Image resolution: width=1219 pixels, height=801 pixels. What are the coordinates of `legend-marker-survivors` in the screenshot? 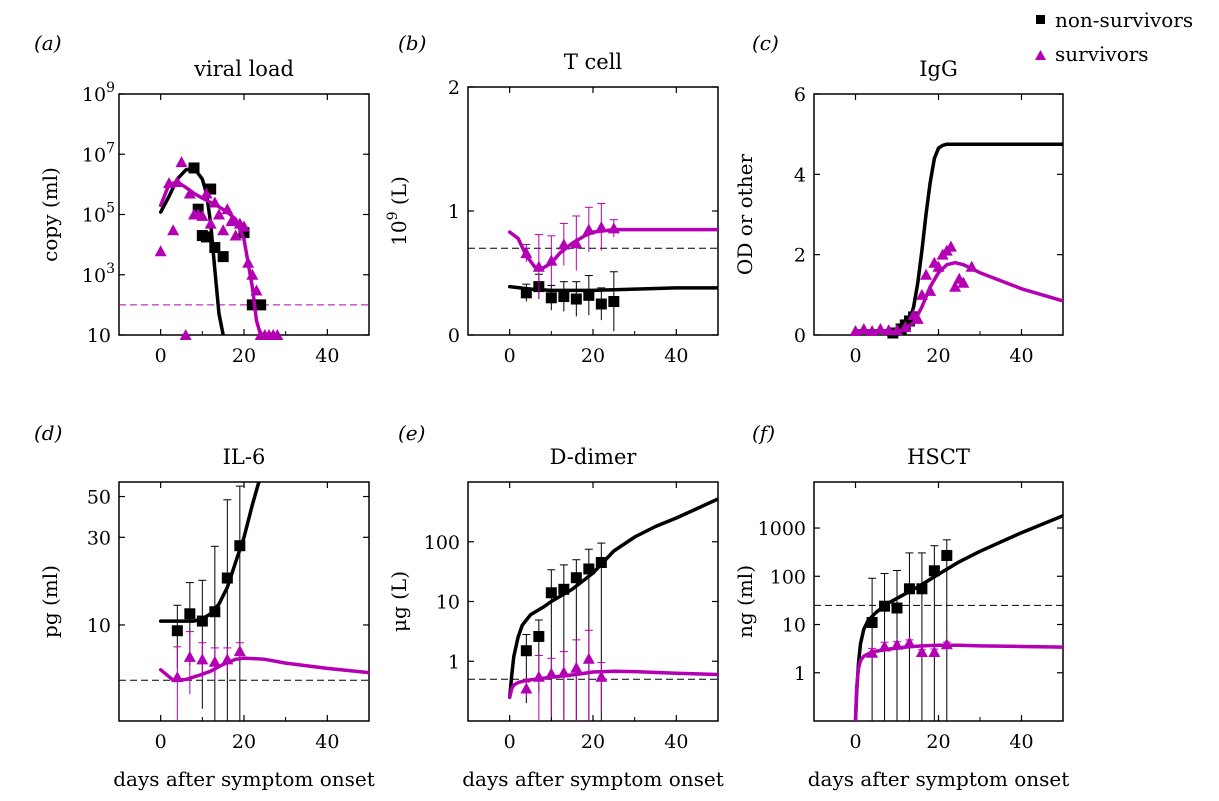 It's located at (1040, 55).